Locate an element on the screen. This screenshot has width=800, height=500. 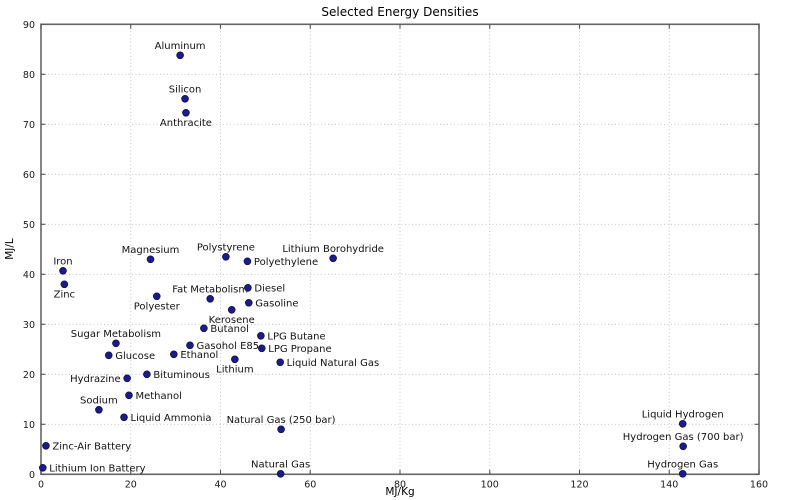
y-tick-label: 50 is located at coordinates (29, 225).